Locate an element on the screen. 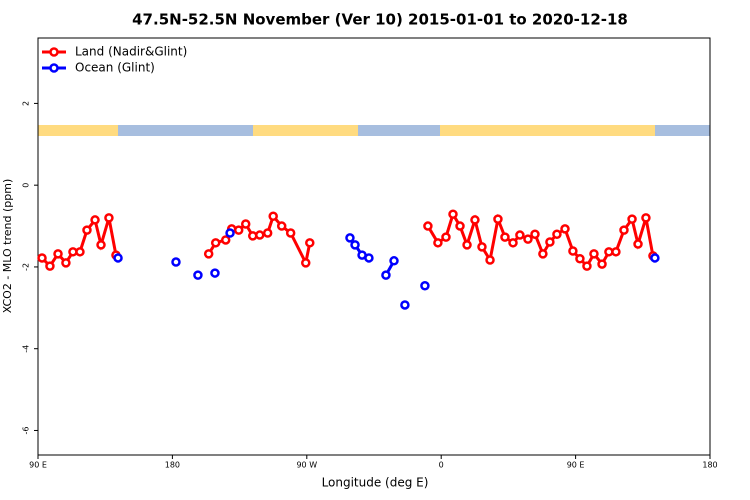  land-mask-strip is located at coordinates (374, 130).